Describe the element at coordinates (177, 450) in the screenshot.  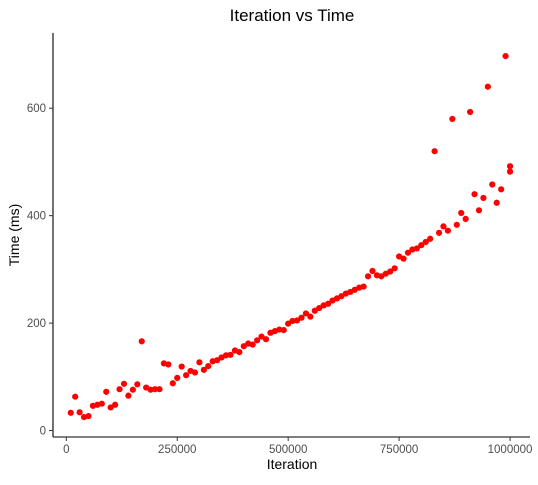
I see `x-tick-label: 250000` at that location.